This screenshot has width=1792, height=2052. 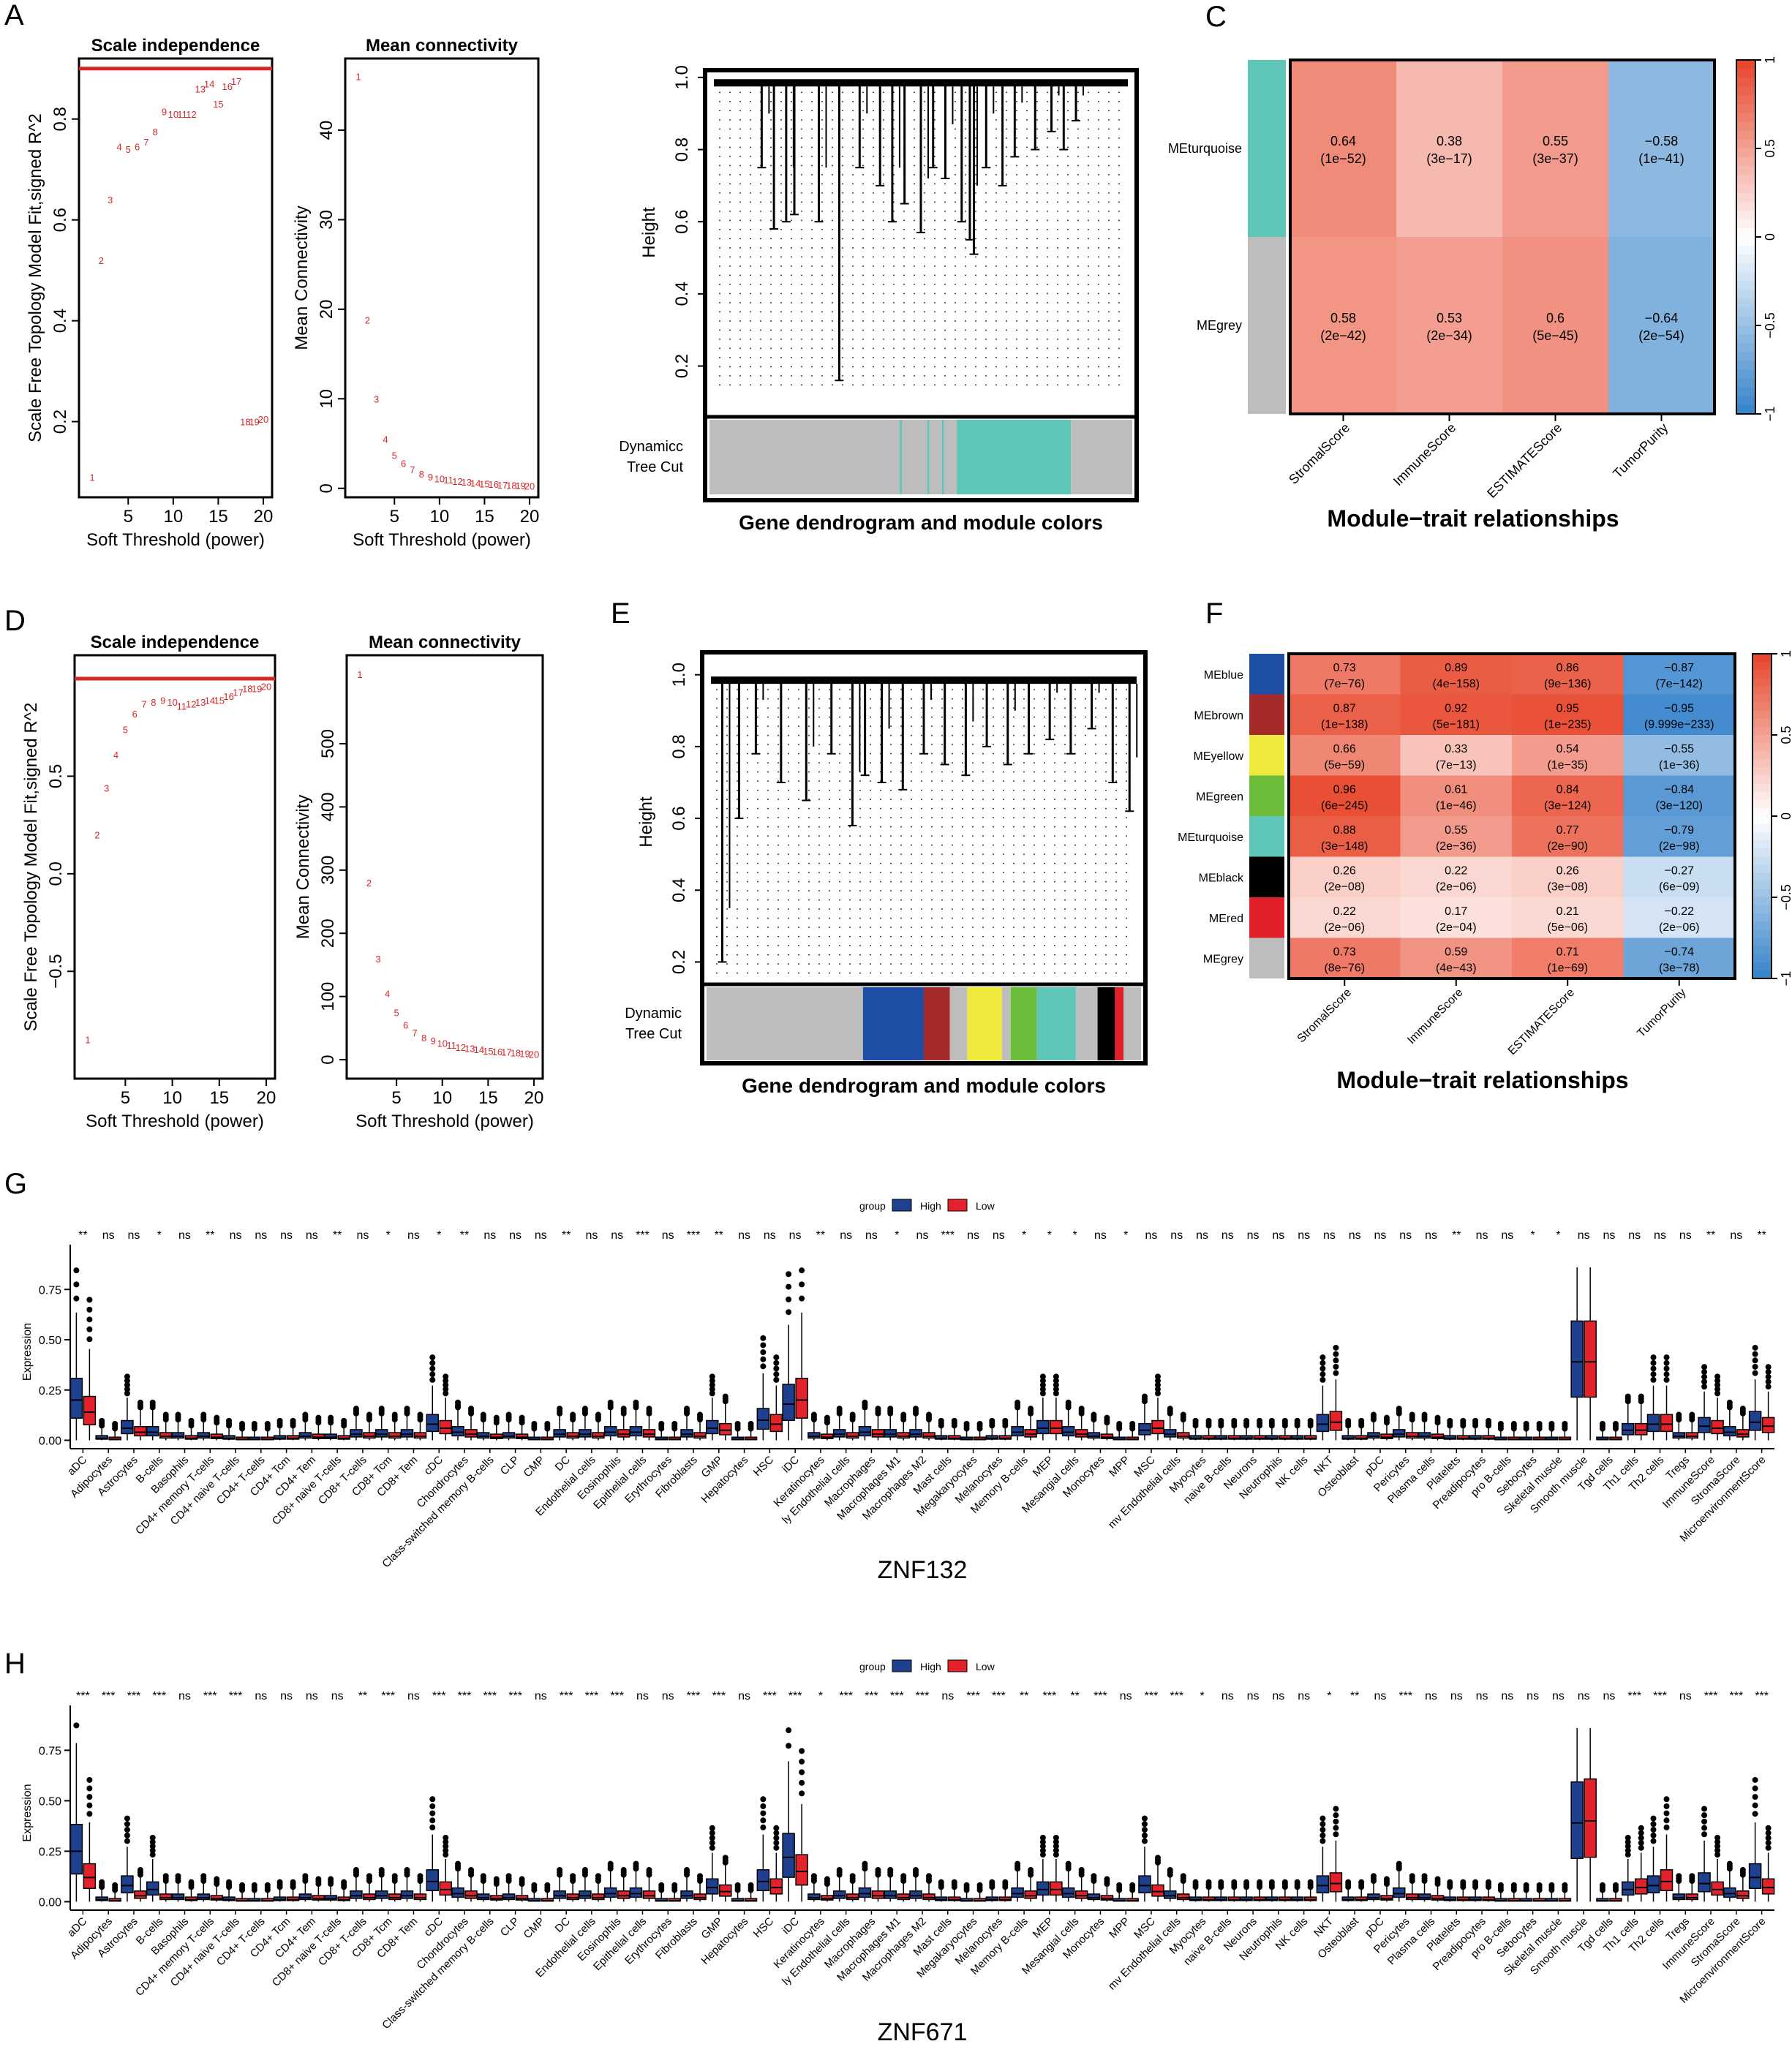 What do you see at coordinates (467, 482) in the screenshot?
I see `power-point-label: 13` at bounding box center [467, 482].